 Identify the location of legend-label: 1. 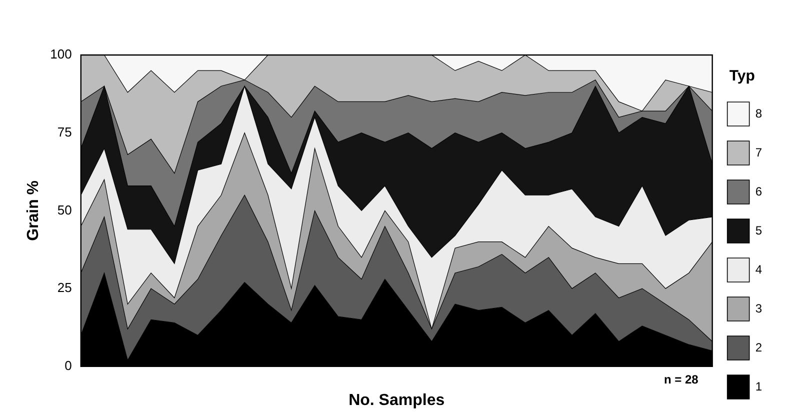
(758, 386).